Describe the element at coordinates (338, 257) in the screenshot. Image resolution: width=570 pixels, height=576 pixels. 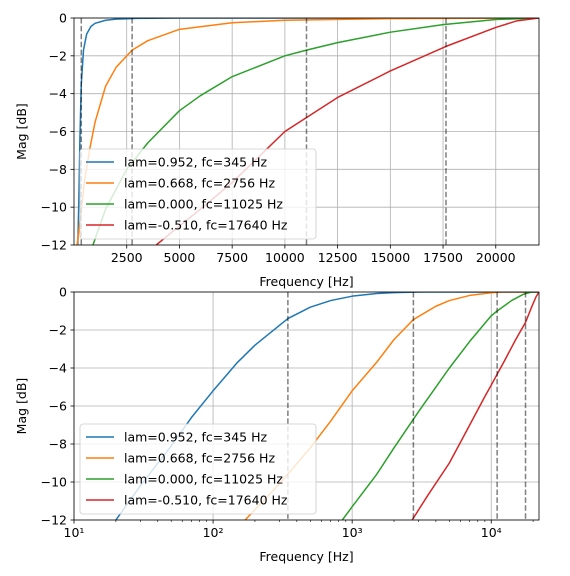
I see `x-tick-label: 12500` at that location.